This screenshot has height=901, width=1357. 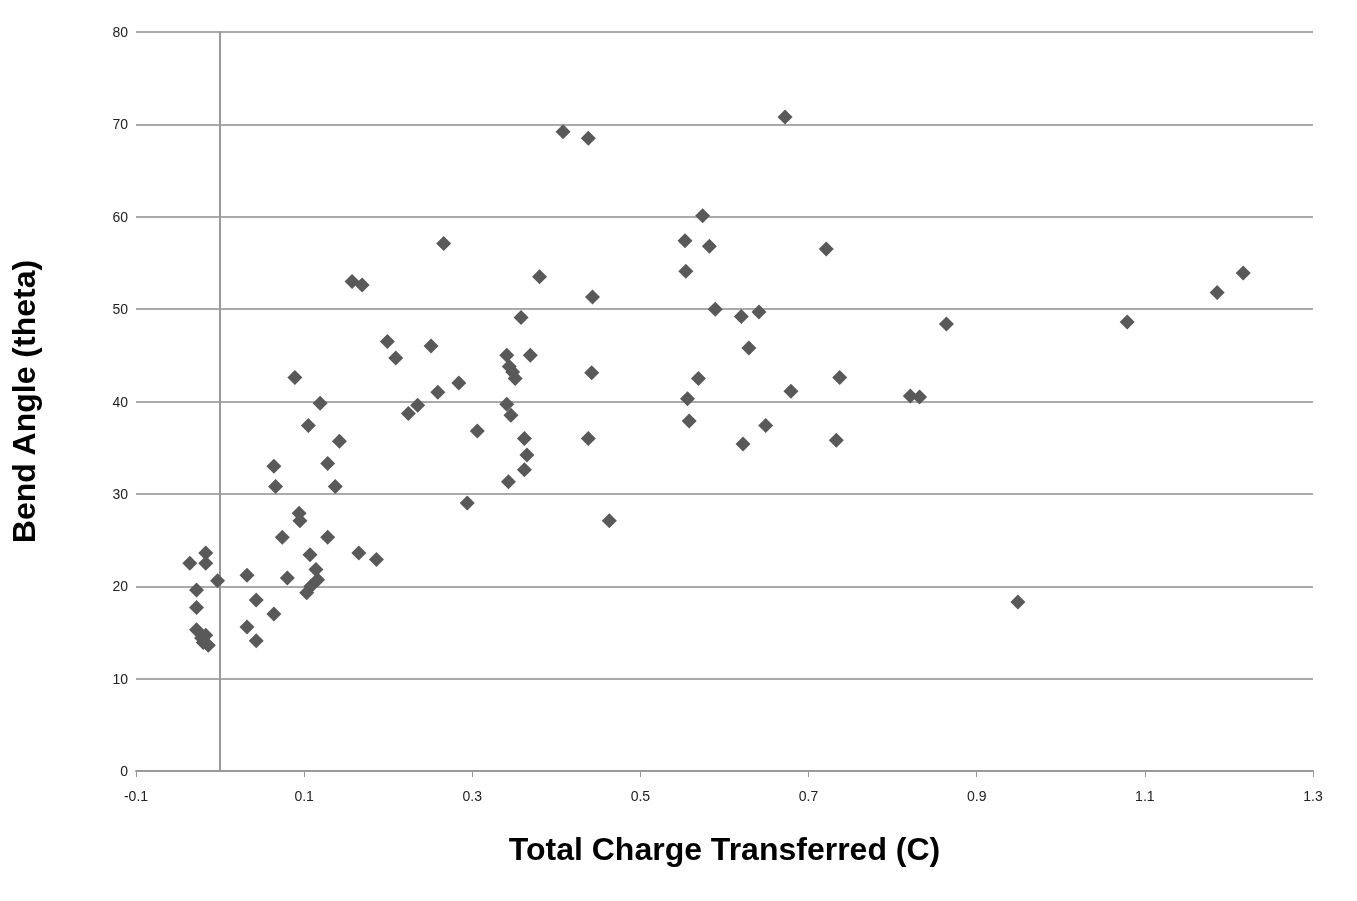 What do you see at coordinates (1313, 796) in the screenshot?
I see `x-tick-label: 1.3` at bounding box center [1313, 796].